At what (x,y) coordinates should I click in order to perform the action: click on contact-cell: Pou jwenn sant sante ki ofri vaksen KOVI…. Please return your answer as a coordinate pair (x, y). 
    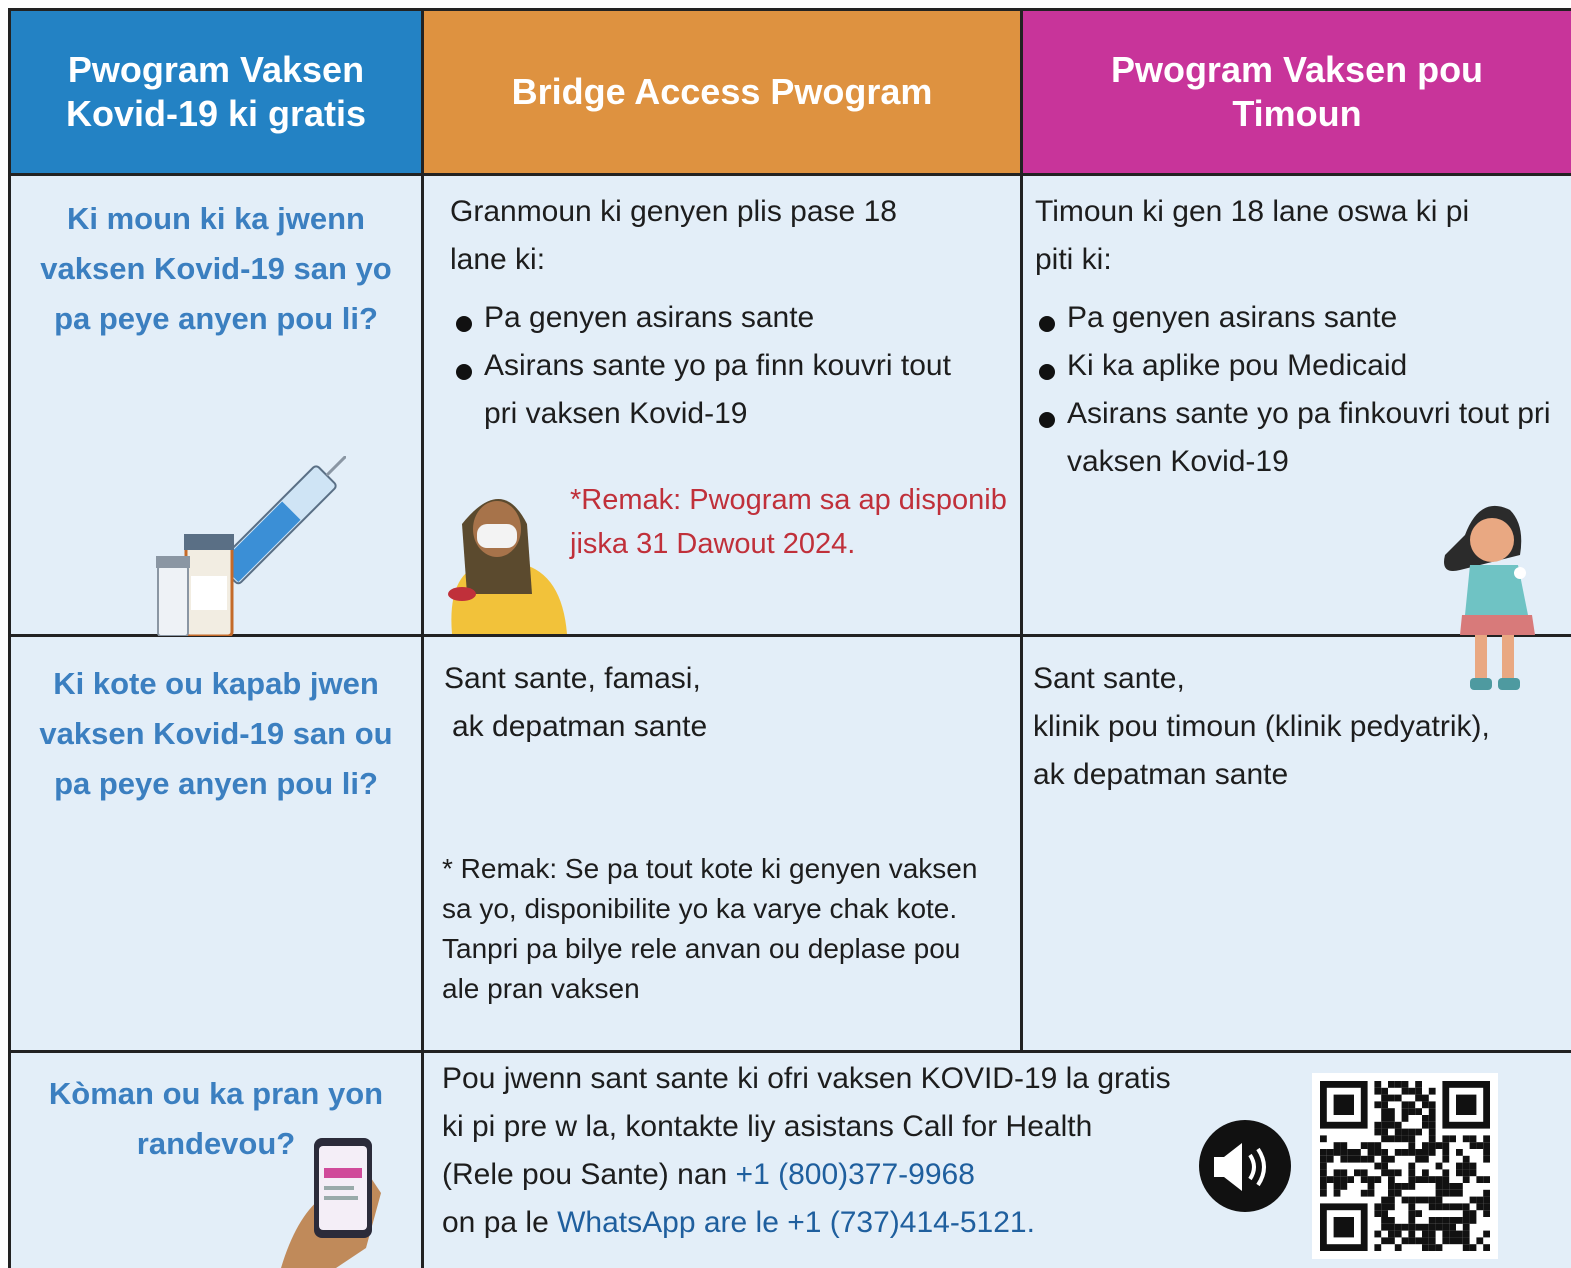
    Looking at the image, I should click on (997, 1160).